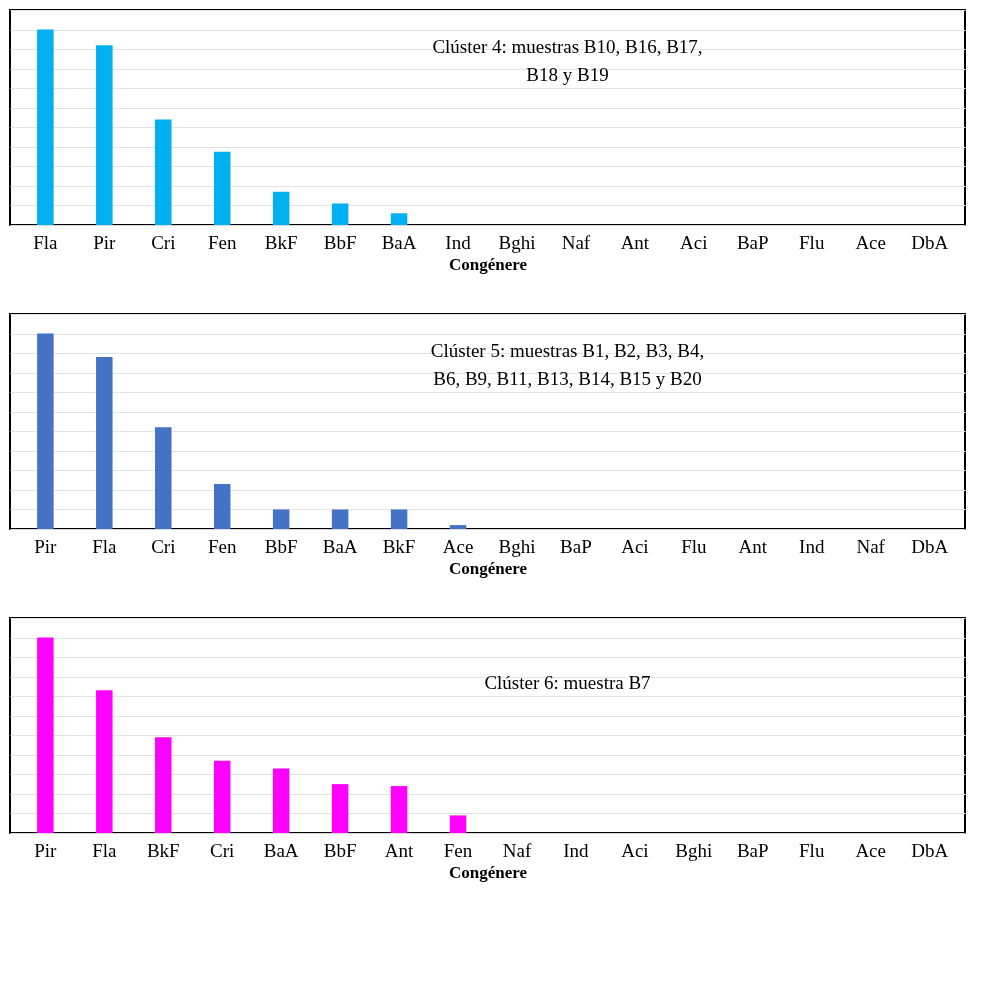 This screenshot has height=991, width=1003. What do you see at coordinates (567, 682) in the screenshot?
I see `text: Clúster 6: muestra B7` at bounding box center [567, 682].